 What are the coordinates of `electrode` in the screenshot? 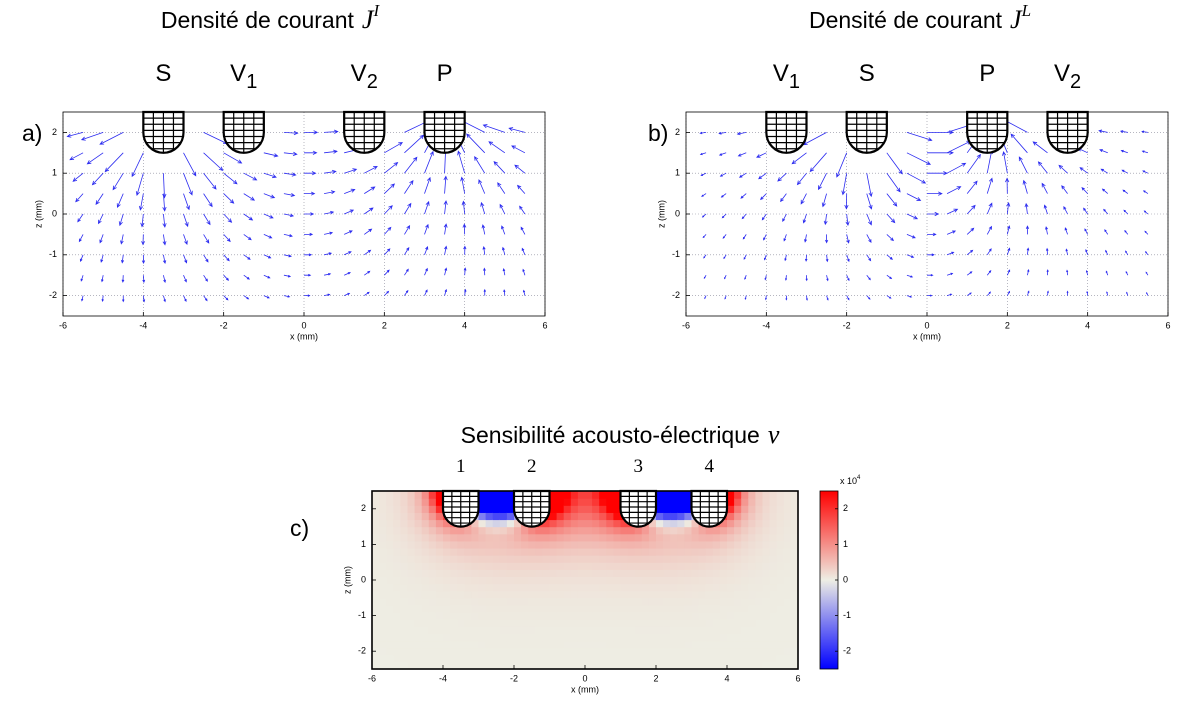 It's located at (1067, 132).